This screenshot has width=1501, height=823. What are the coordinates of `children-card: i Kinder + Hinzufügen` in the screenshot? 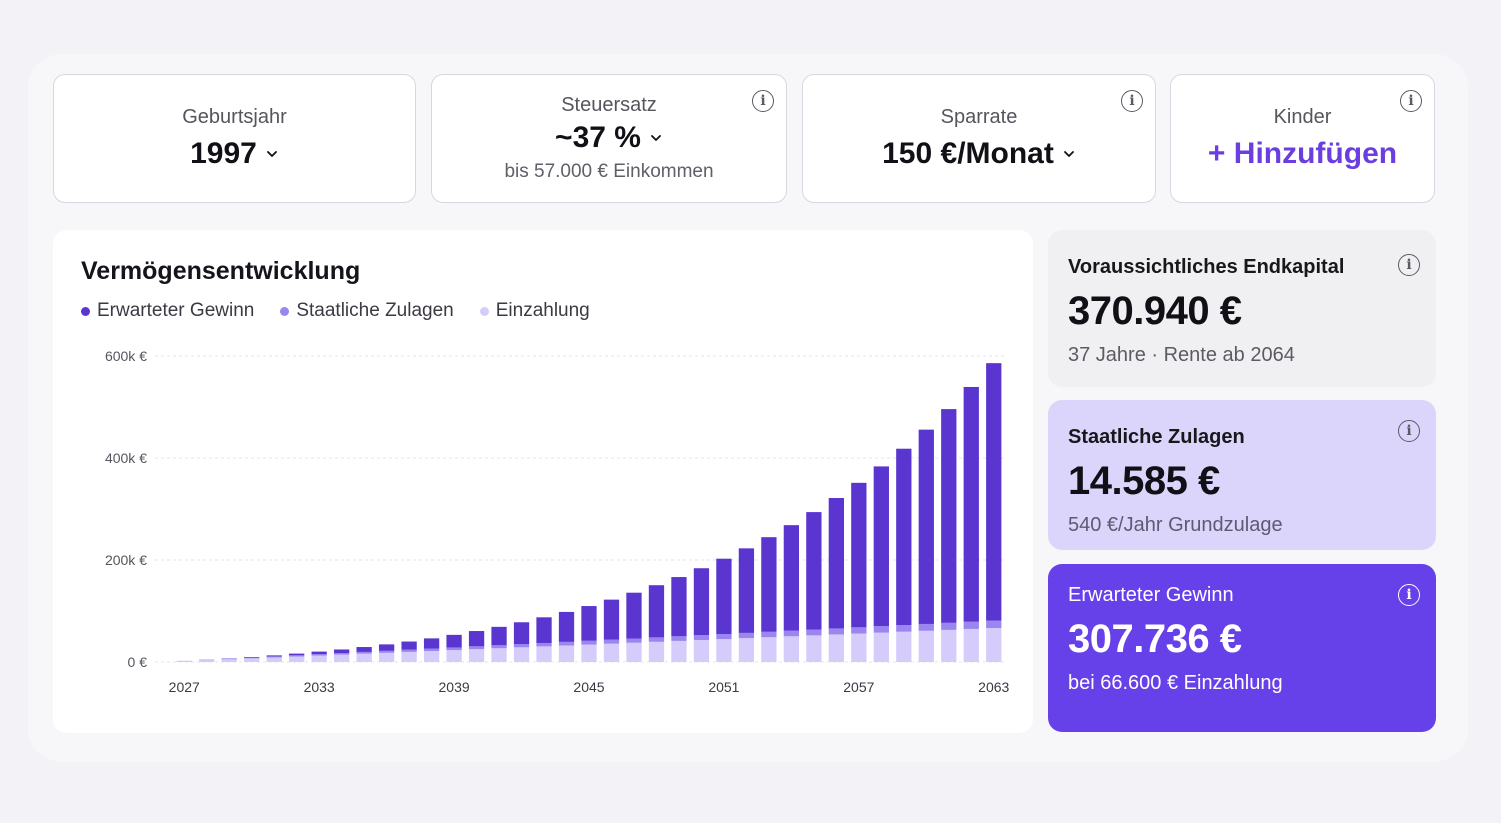 It's located at (1302, 138).